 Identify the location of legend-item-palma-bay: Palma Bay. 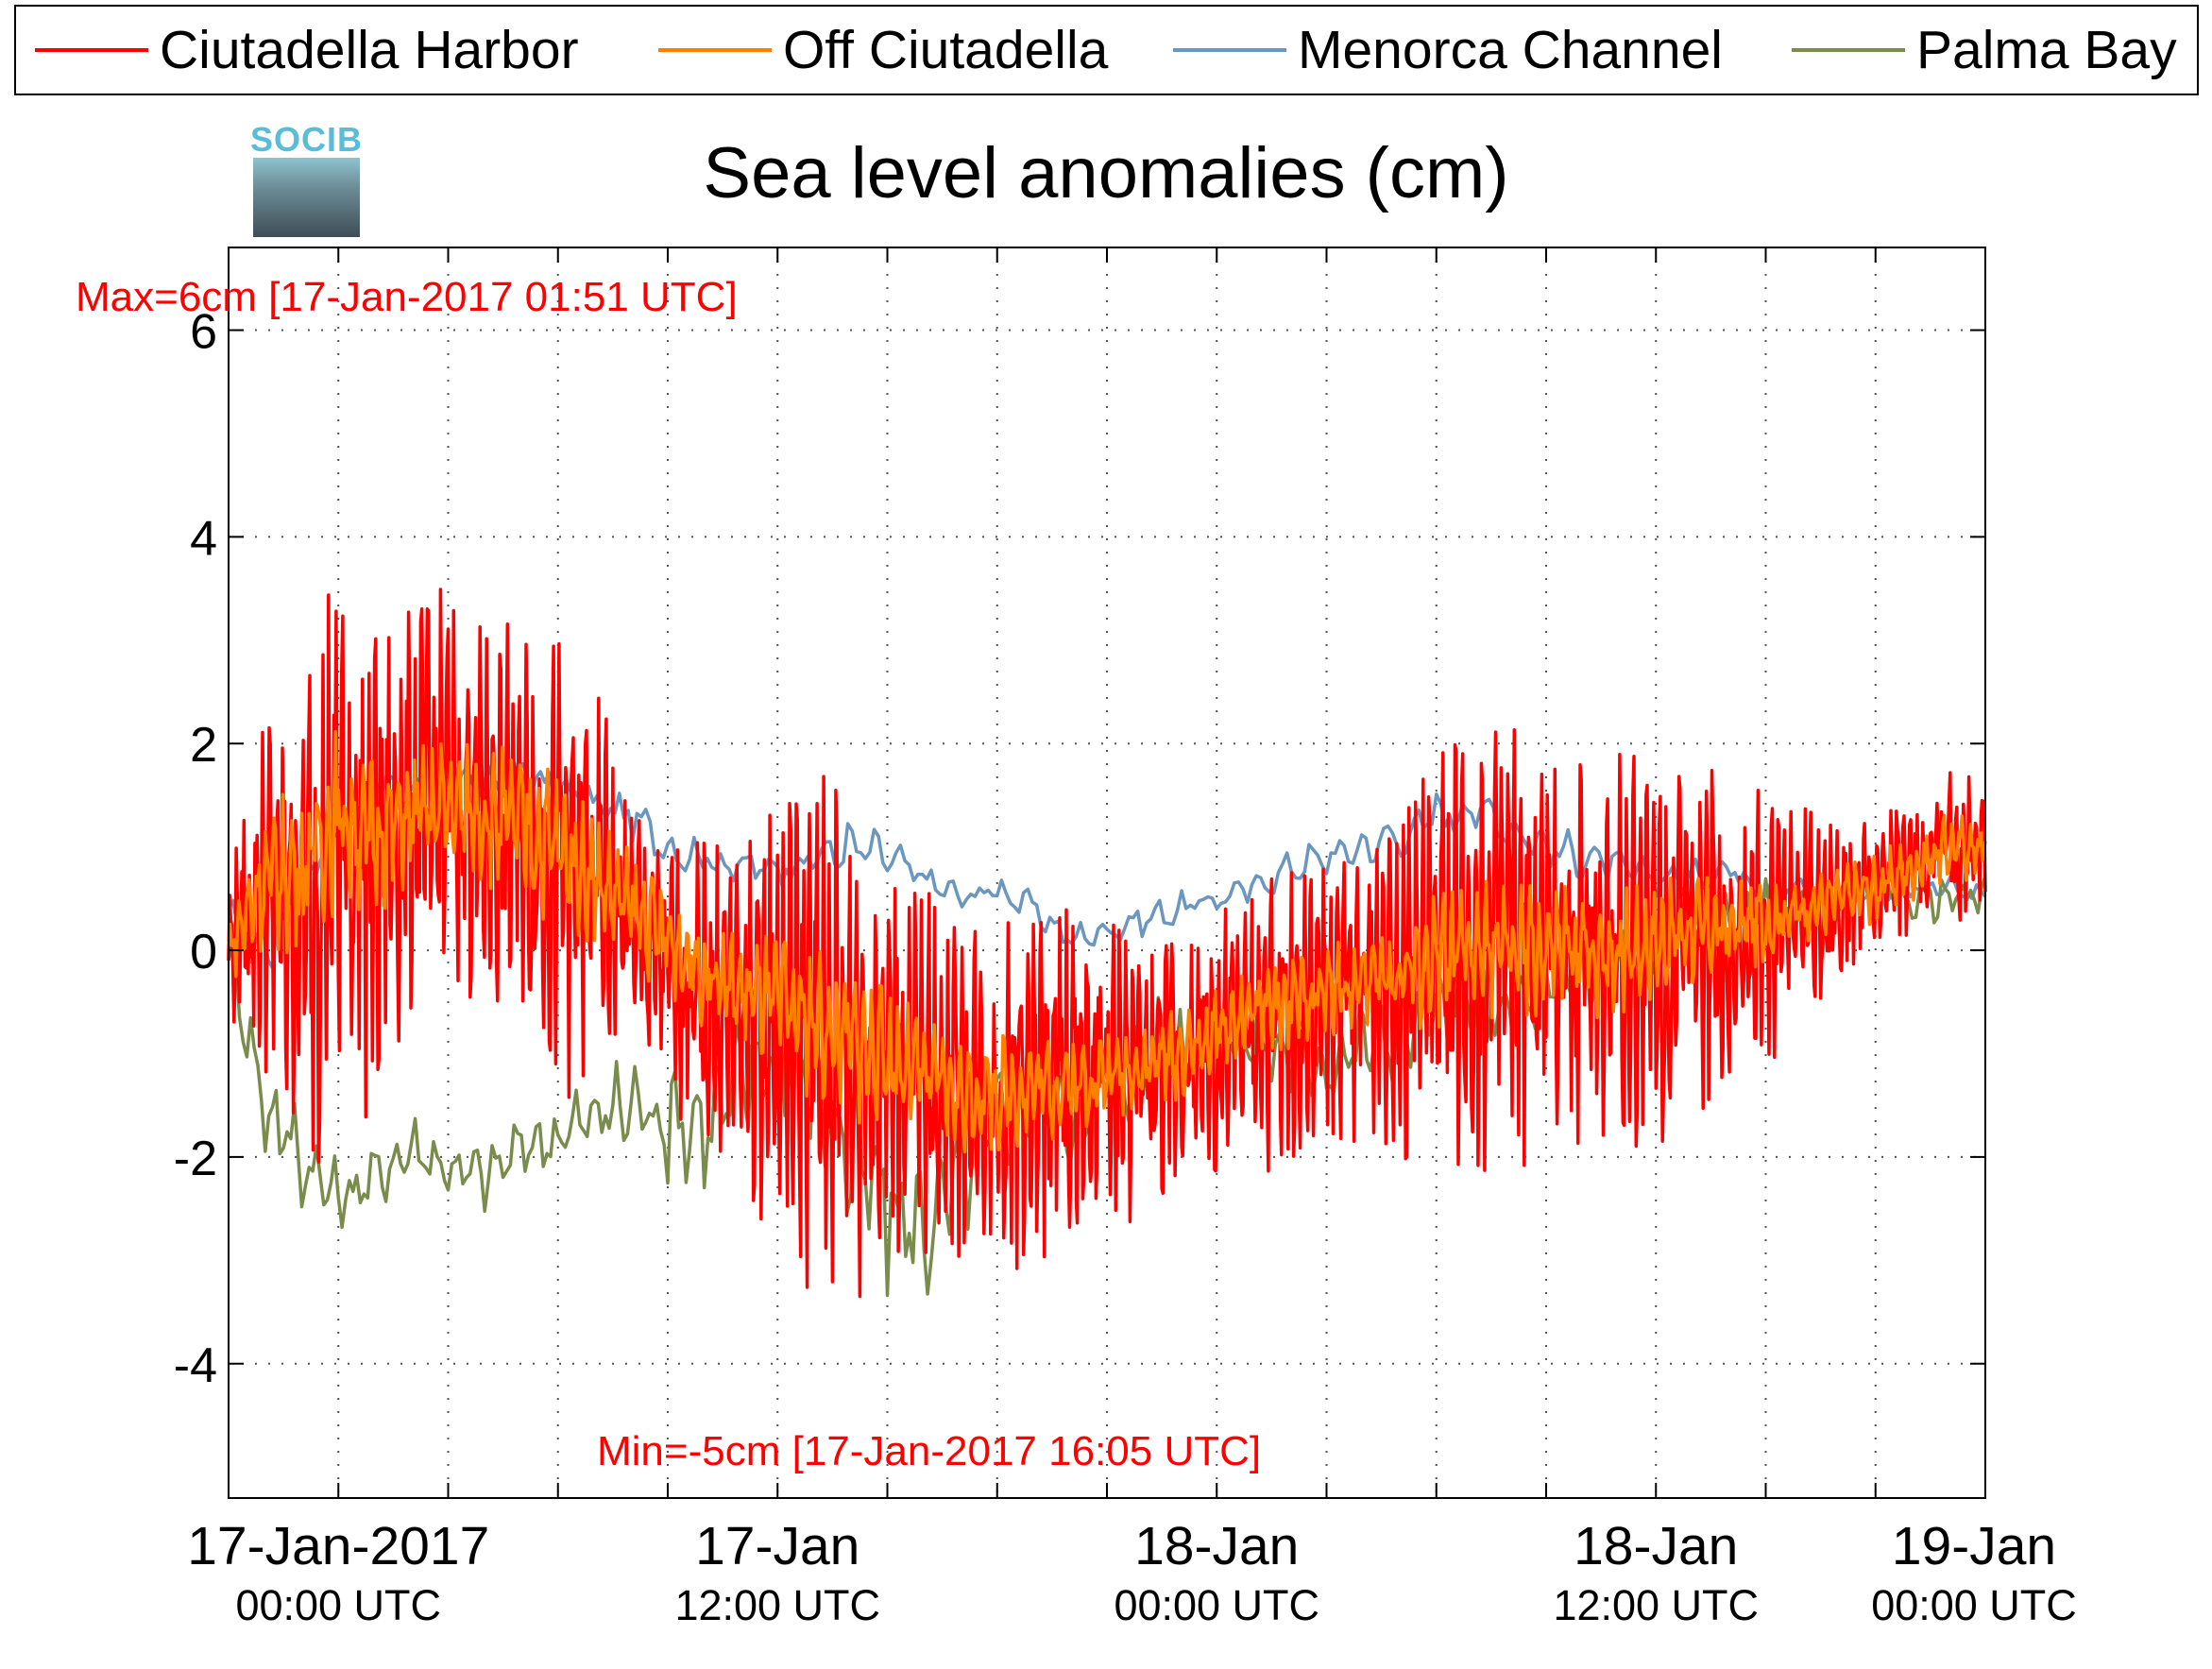
(1984, 50).